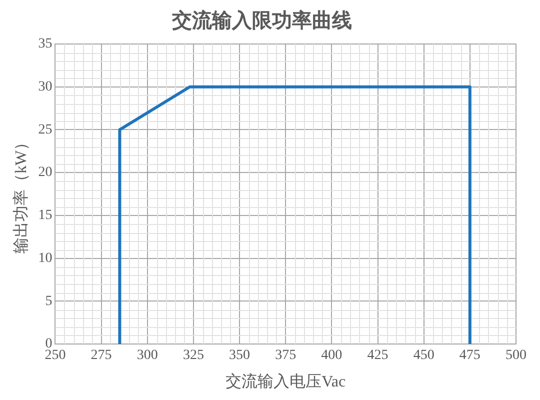  I want to click on x-tick-label: 400, so click(331, 356).